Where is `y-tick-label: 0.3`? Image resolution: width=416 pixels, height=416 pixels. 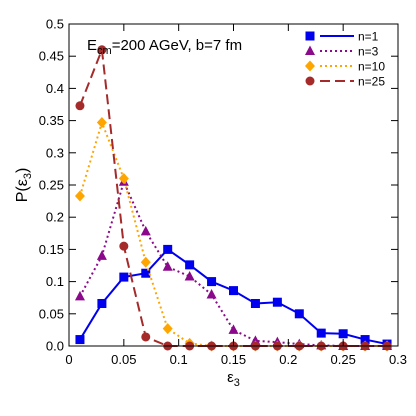 y-tick-label: 0.3 is located at coordinates (55, 152).